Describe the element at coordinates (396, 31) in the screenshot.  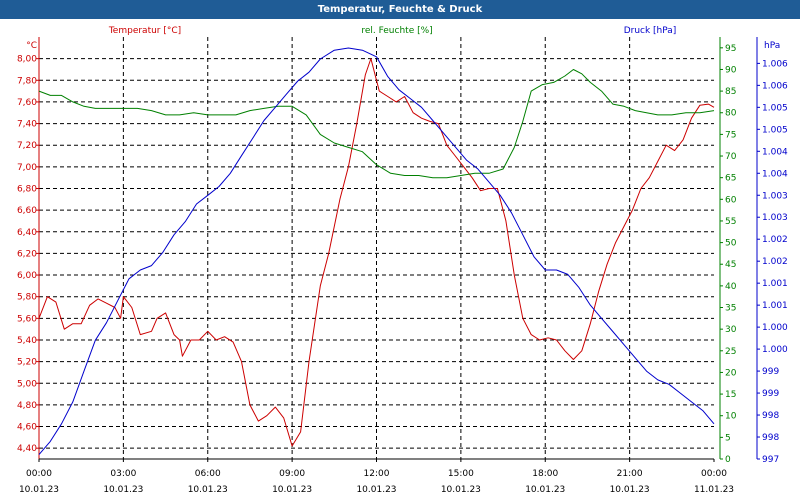
I see `legend-humidity: rel. Feuchte [%]` at that location.